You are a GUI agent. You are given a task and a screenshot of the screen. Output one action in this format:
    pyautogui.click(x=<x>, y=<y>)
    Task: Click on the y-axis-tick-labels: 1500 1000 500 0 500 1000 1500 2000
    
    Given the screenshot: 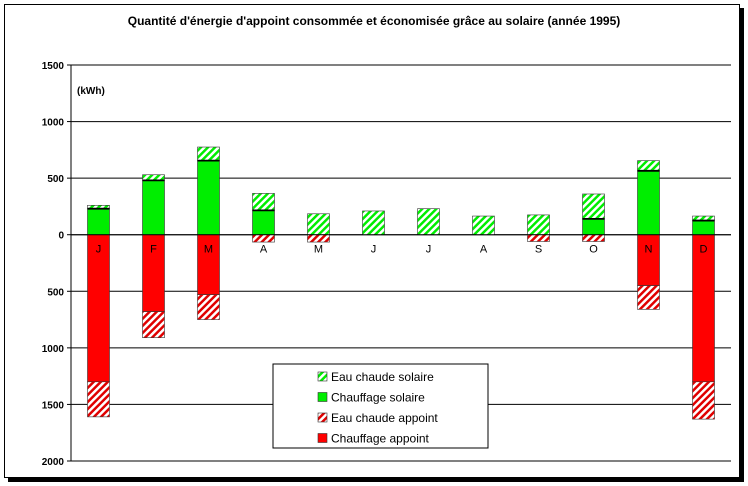 What is the action you would take?
    pyautogui.click(x=53, y=264)
    